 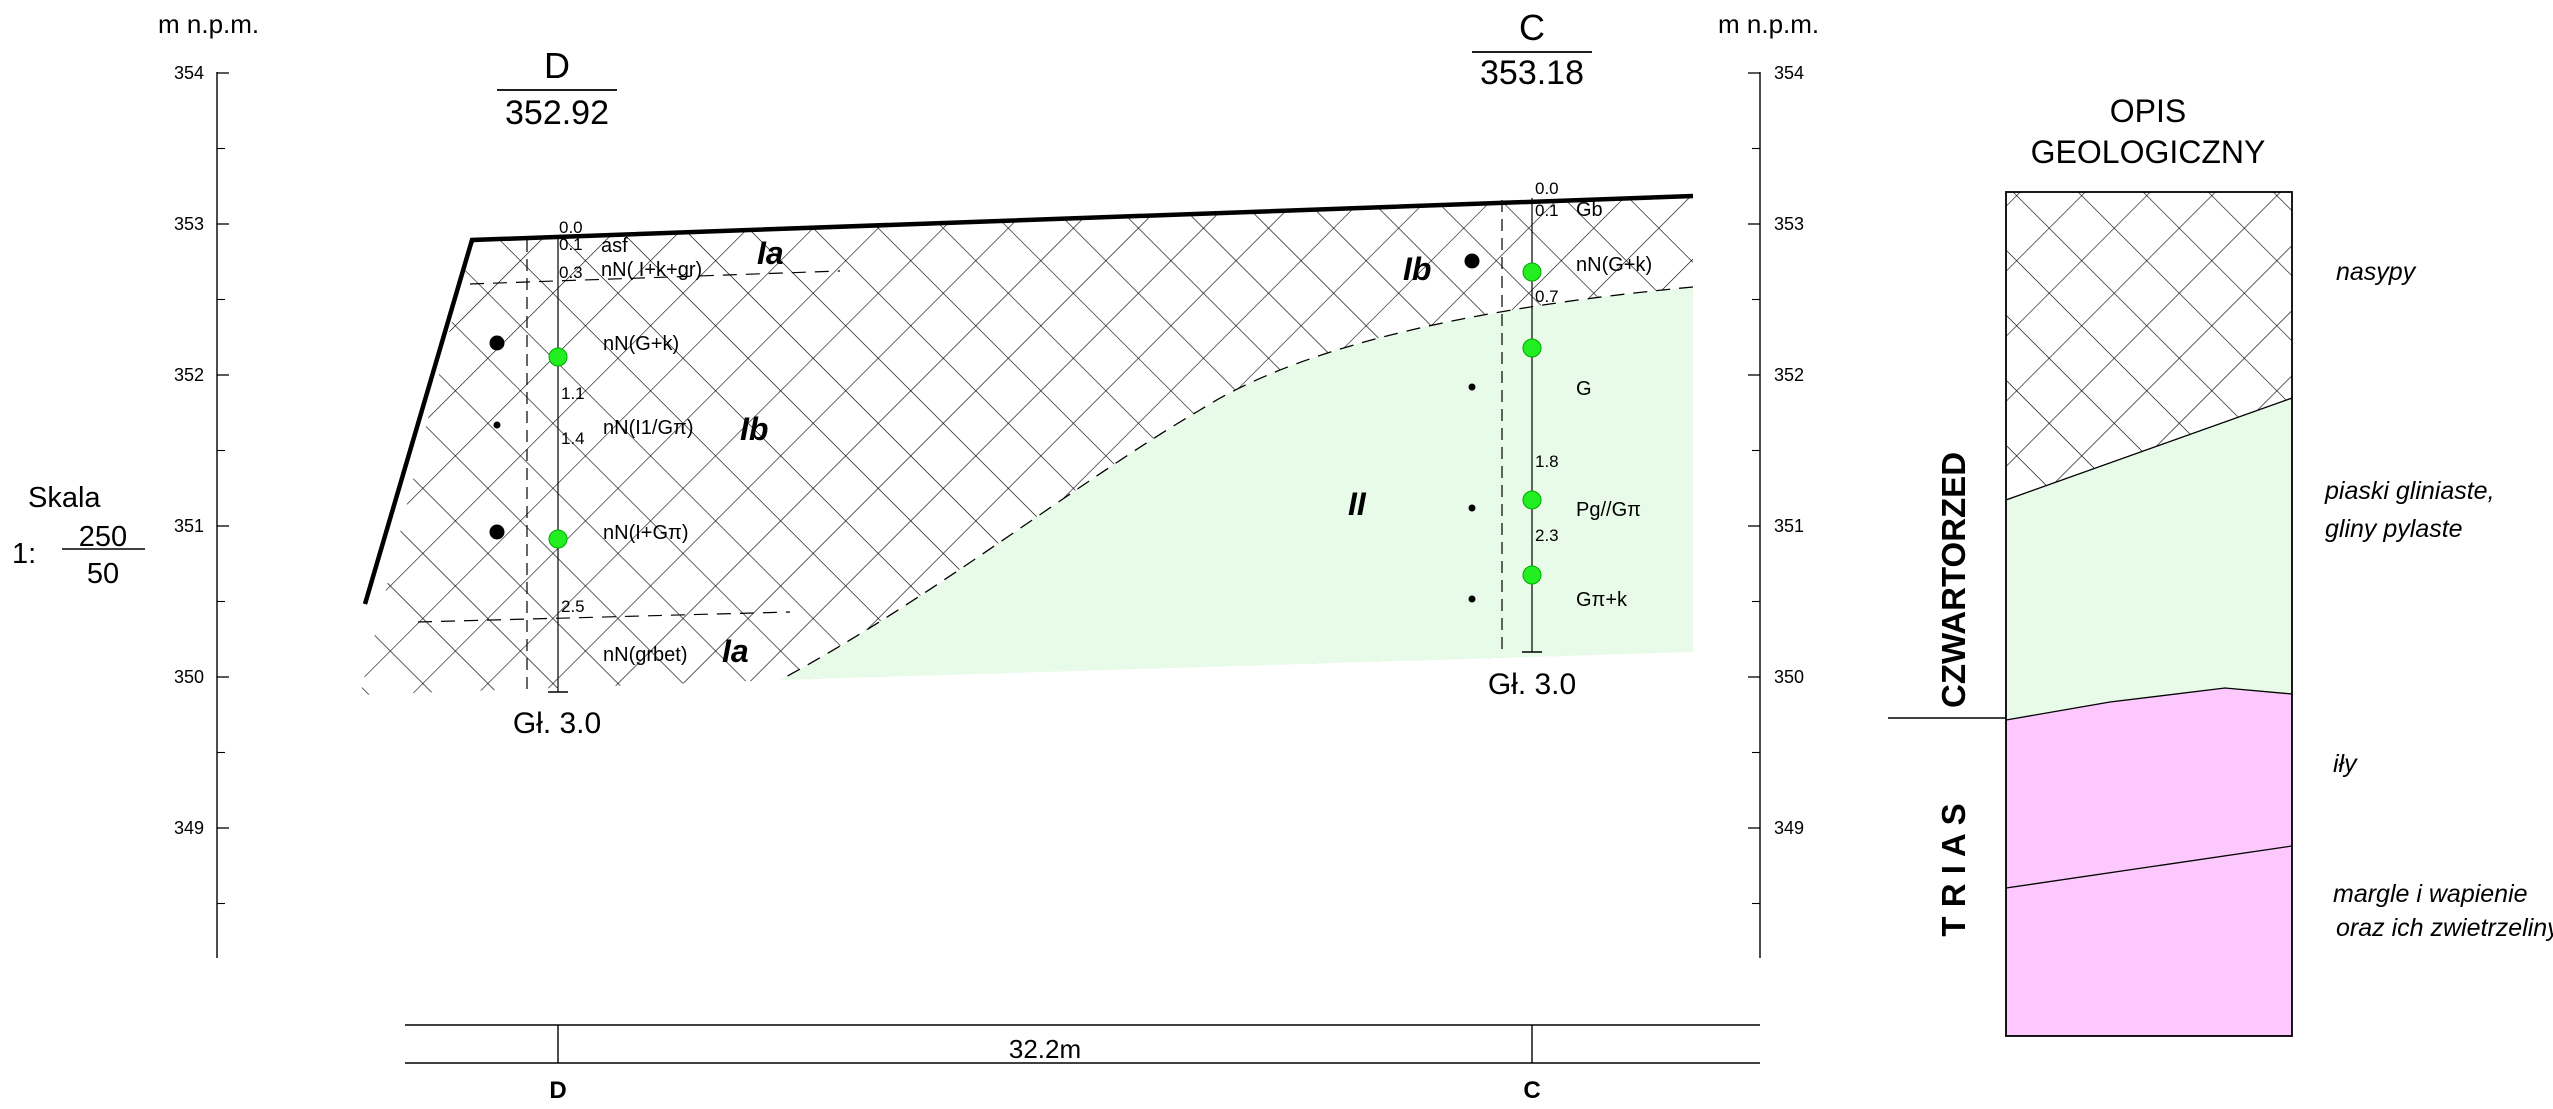 I want to click on zone-labels: Ia Ib Ia Ib II, so click(x=1076, y=452).